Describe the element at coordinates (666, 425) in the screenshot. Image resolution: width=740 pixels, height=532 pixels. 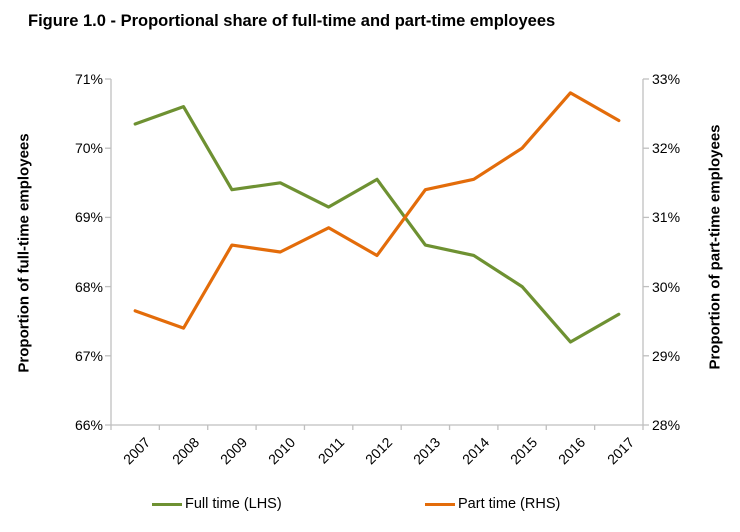
I see `right-axis-tick-label: 28%` at that location.